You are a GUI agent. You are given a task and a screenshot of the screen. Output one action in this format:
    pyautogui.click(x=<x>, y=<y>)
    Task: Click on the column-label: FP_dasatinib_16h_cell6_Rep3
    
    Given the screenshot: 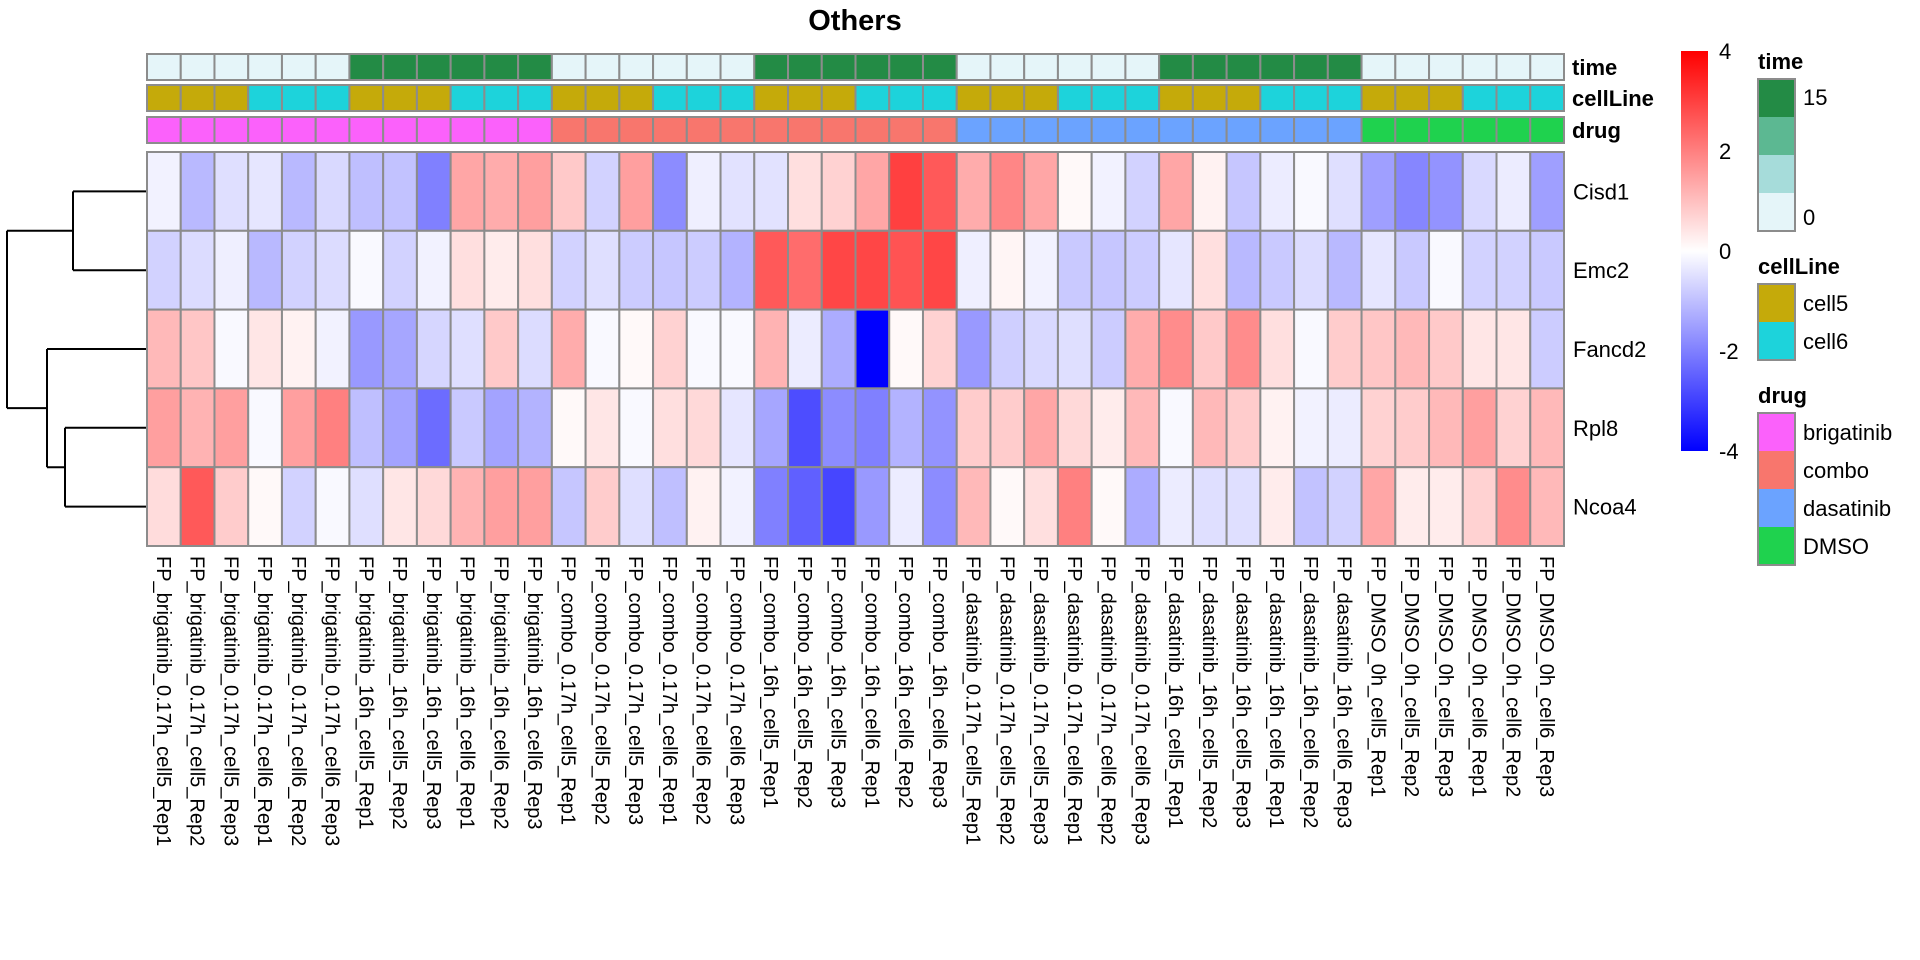 What is the action you would take?
    pyautogui.click(x=1344, y=692)
    